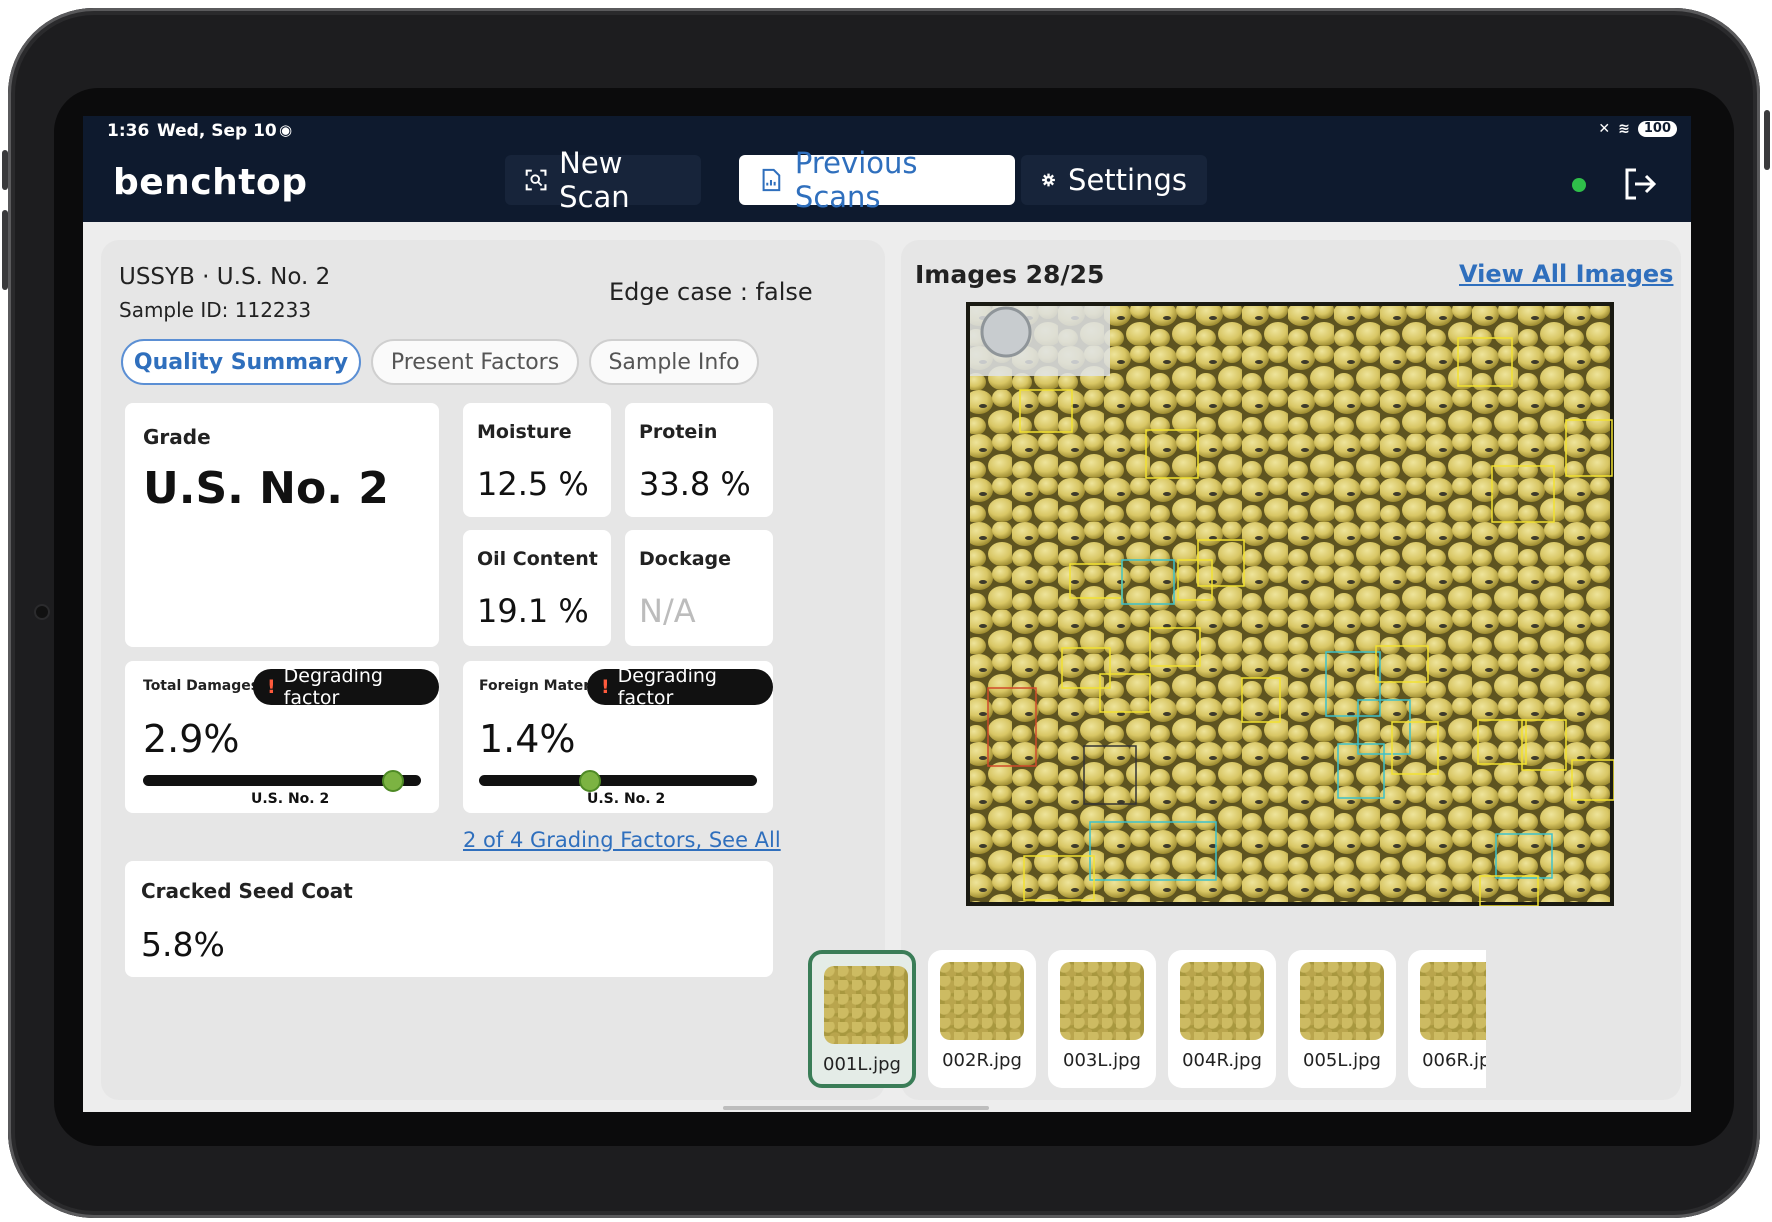  I want to click on scan-icon, so click(536, 180).